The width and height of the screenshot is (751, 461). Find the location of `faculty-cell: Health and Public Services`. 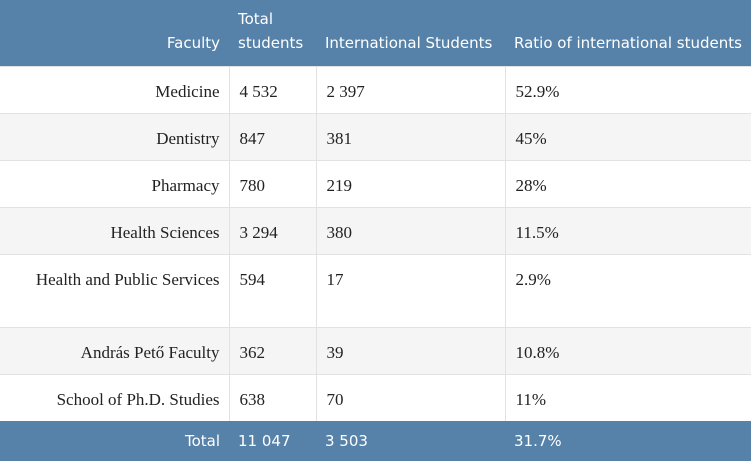

faculty-cell: Health and Public Services is located at coordinates (115, 290).